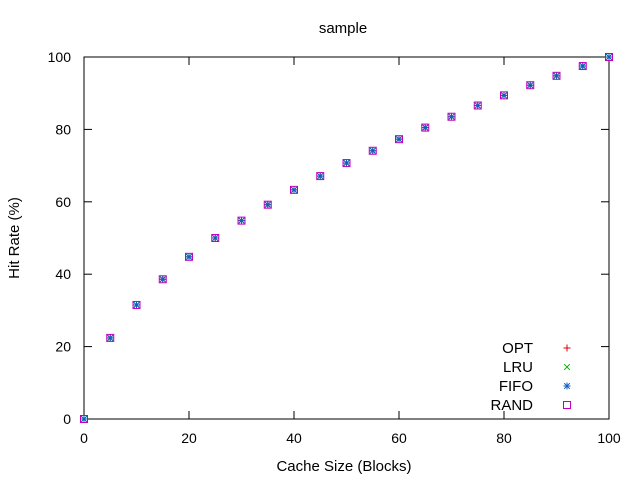 The image size is (640, 480). What do you see at coordinates (63, 347) in the screenshot?
I see `y-tick-label: 20` at bounding box center [63, 347].